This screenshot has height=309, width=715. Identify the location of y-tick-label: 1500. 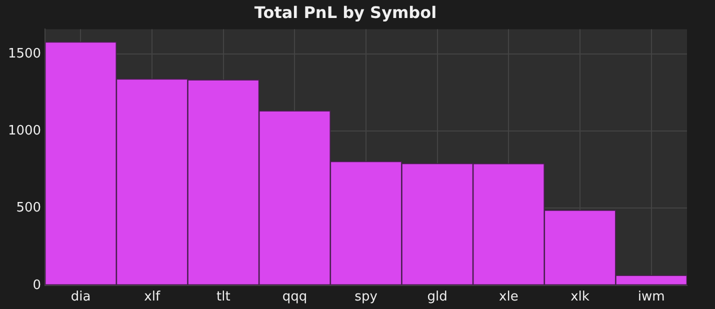
(25, 54).